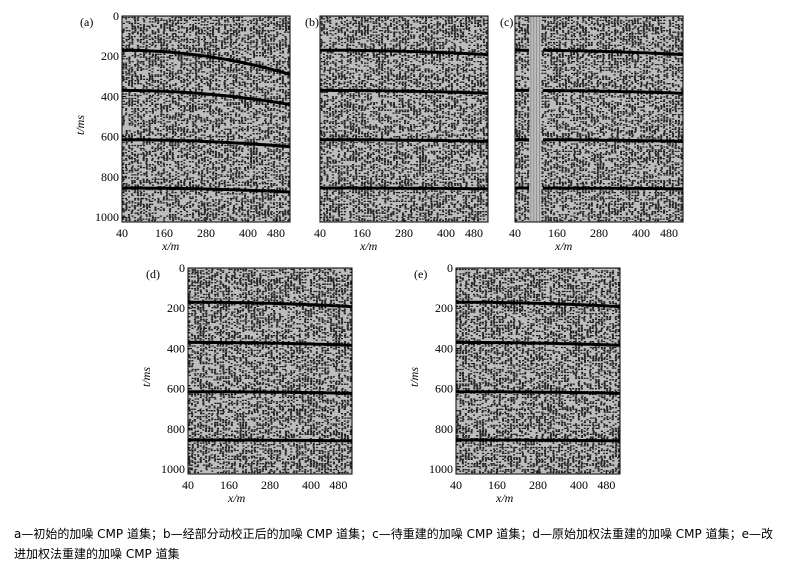 Image resolution: width=799 pixels, height=567 pixels. What do you see at coordinates (606, 485) in the screenshot?
I see `x-tick-label: 480` at bounding box center [606, 485].